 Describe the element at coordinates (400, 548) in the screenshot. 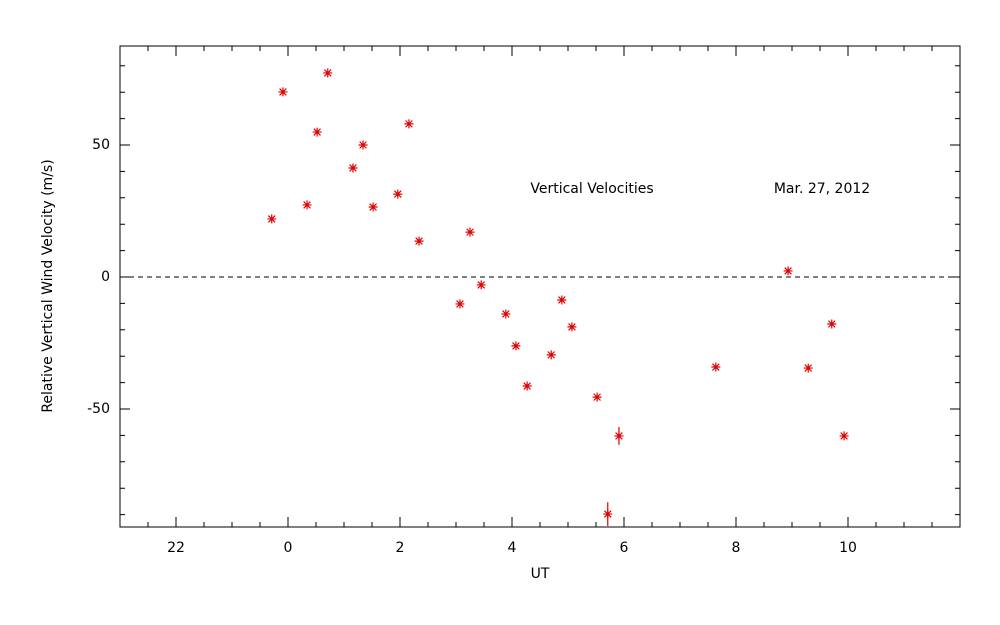

I see `x-tick-label: 2` at that location.